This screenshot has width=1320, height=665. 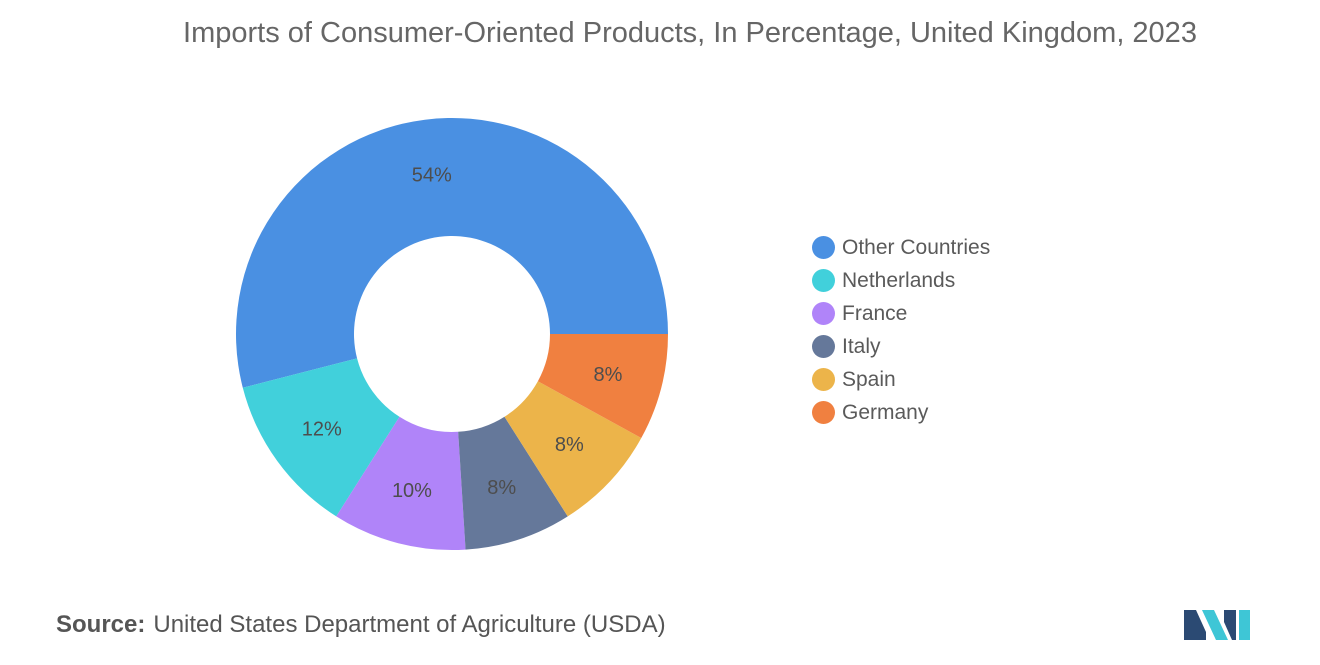 I want to click on slice-spain, so click(x=573, y=449).